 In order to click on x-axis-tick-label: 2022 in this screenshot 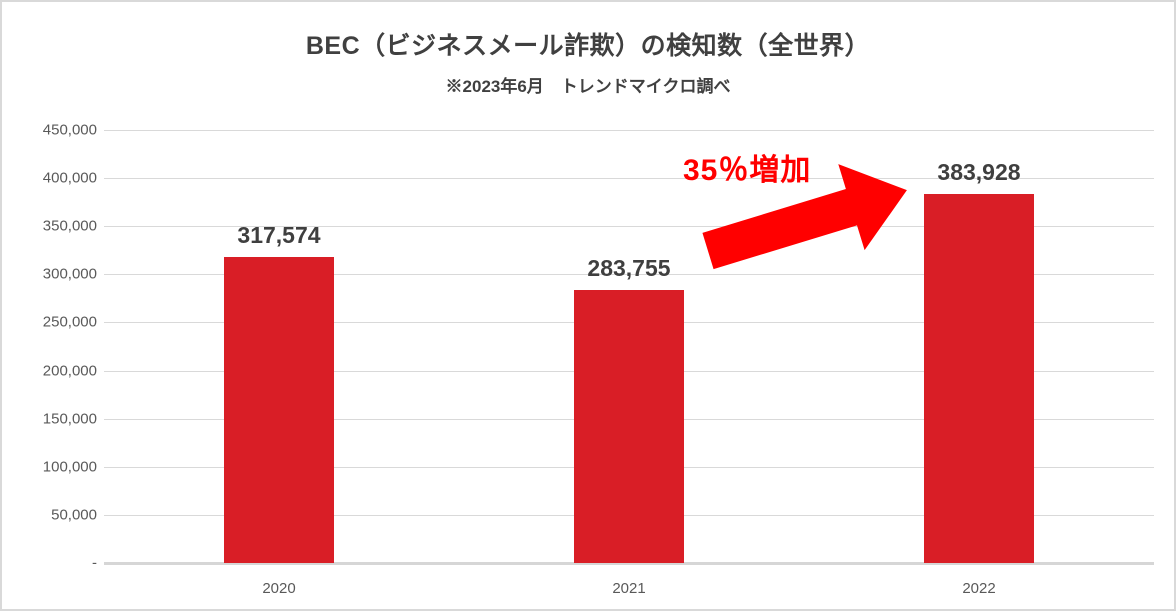, I will do `click(979, 588)`.